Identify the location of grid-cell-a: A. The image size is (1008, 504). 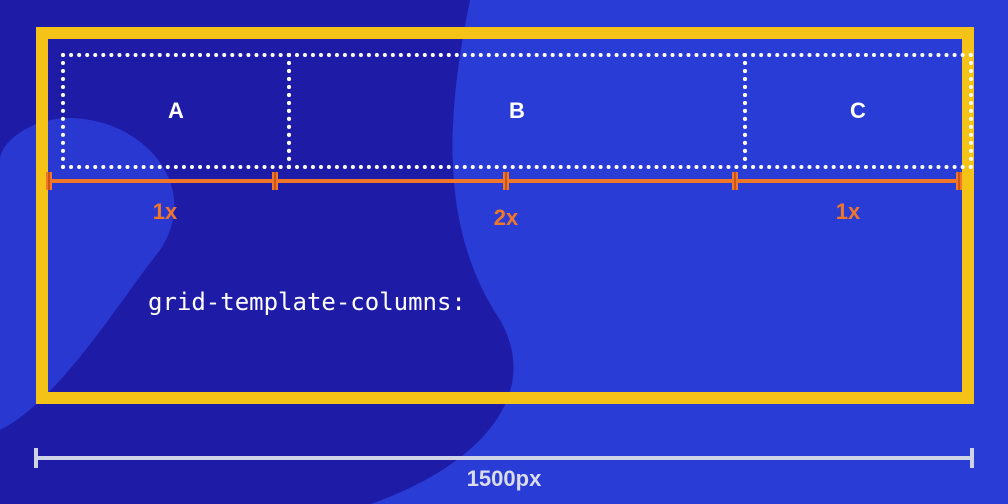
(176, 111).